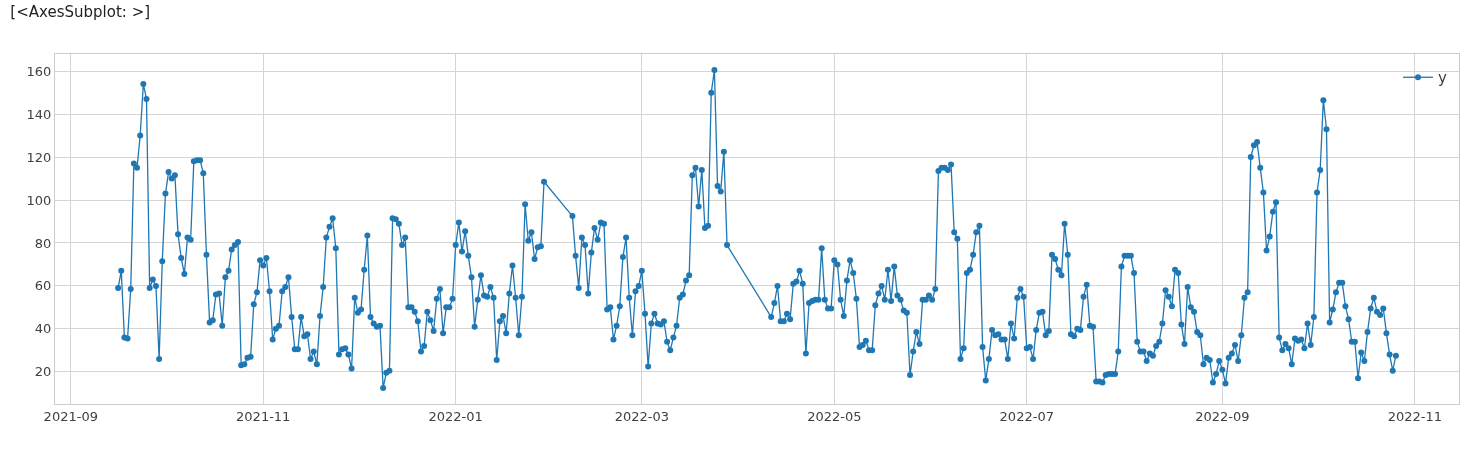 This screenshot has height=452, width=1481. Describe the element at coordinates (39, 114) in the screenshot. I see `y-tick-label: 140` at that location.